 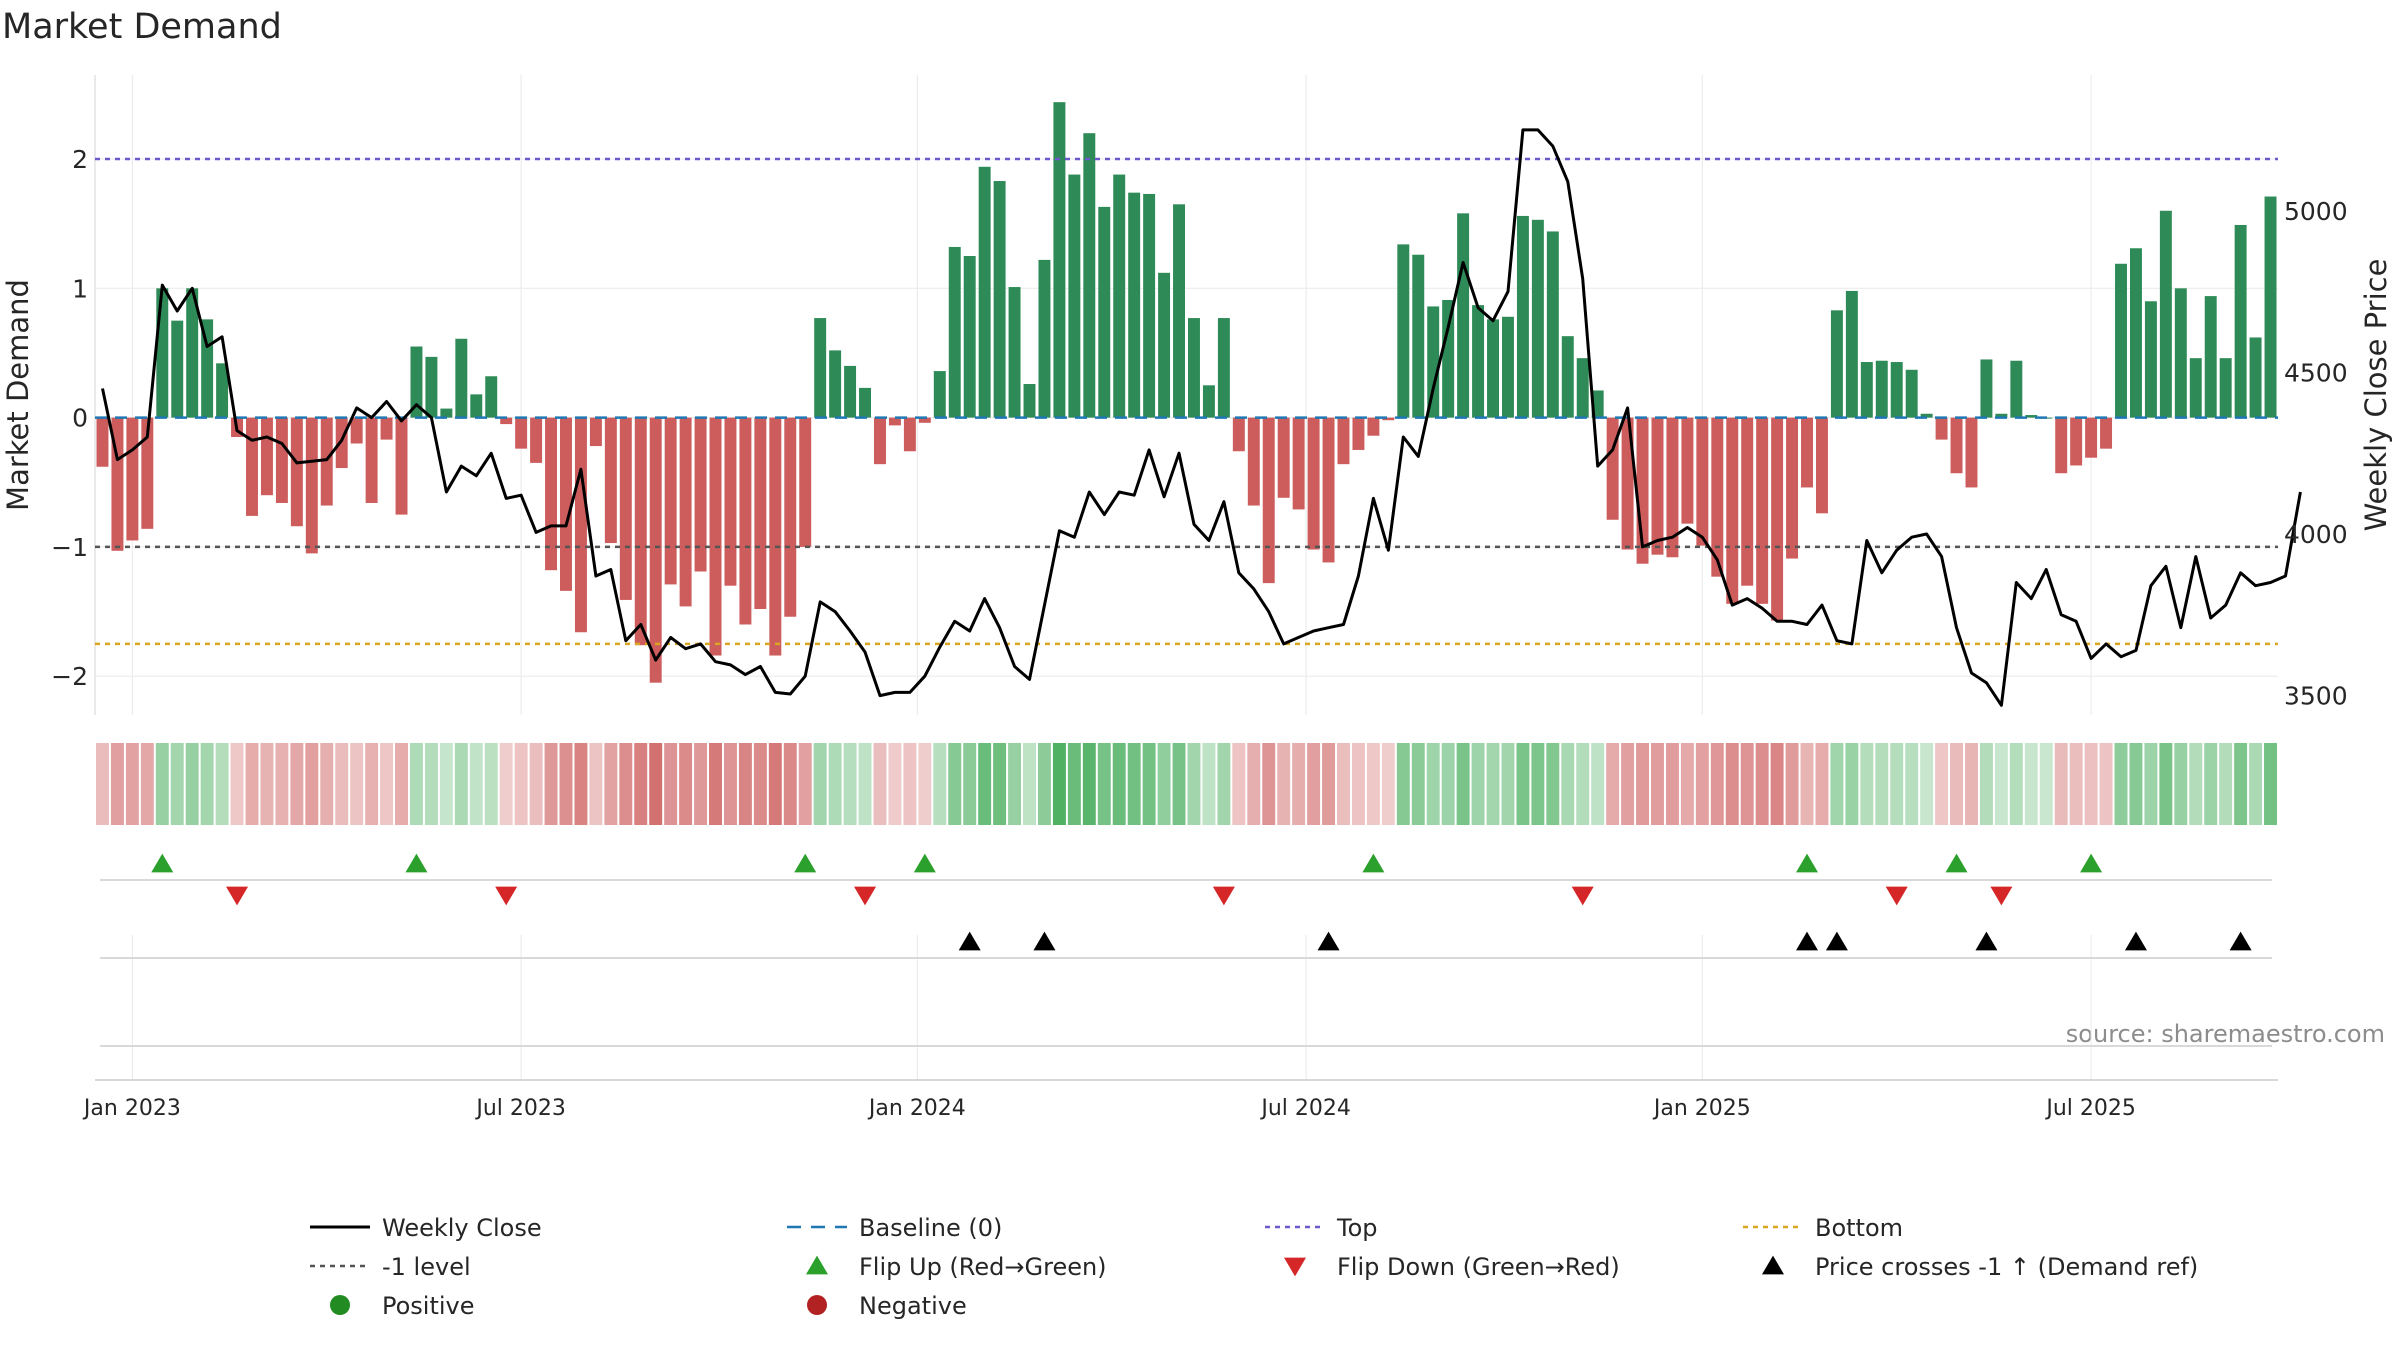 I want to click on legend-swatch-positive, so click(x=340, y=1305).